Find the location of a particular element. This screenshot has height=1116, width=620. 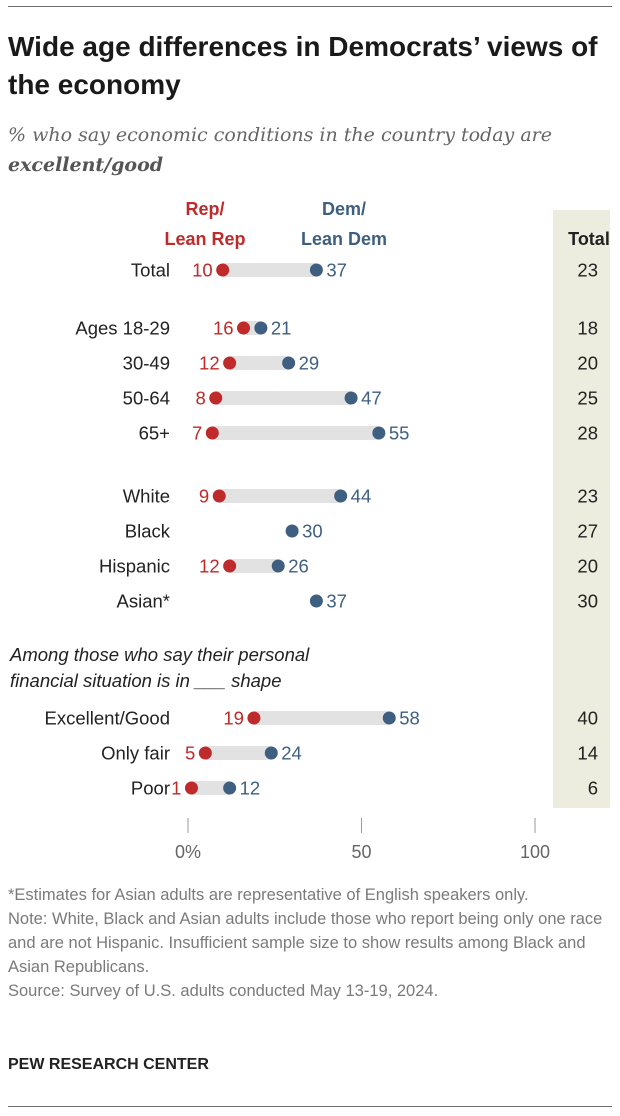

axis-label-100: 100 is located at coordinates (535, 852).